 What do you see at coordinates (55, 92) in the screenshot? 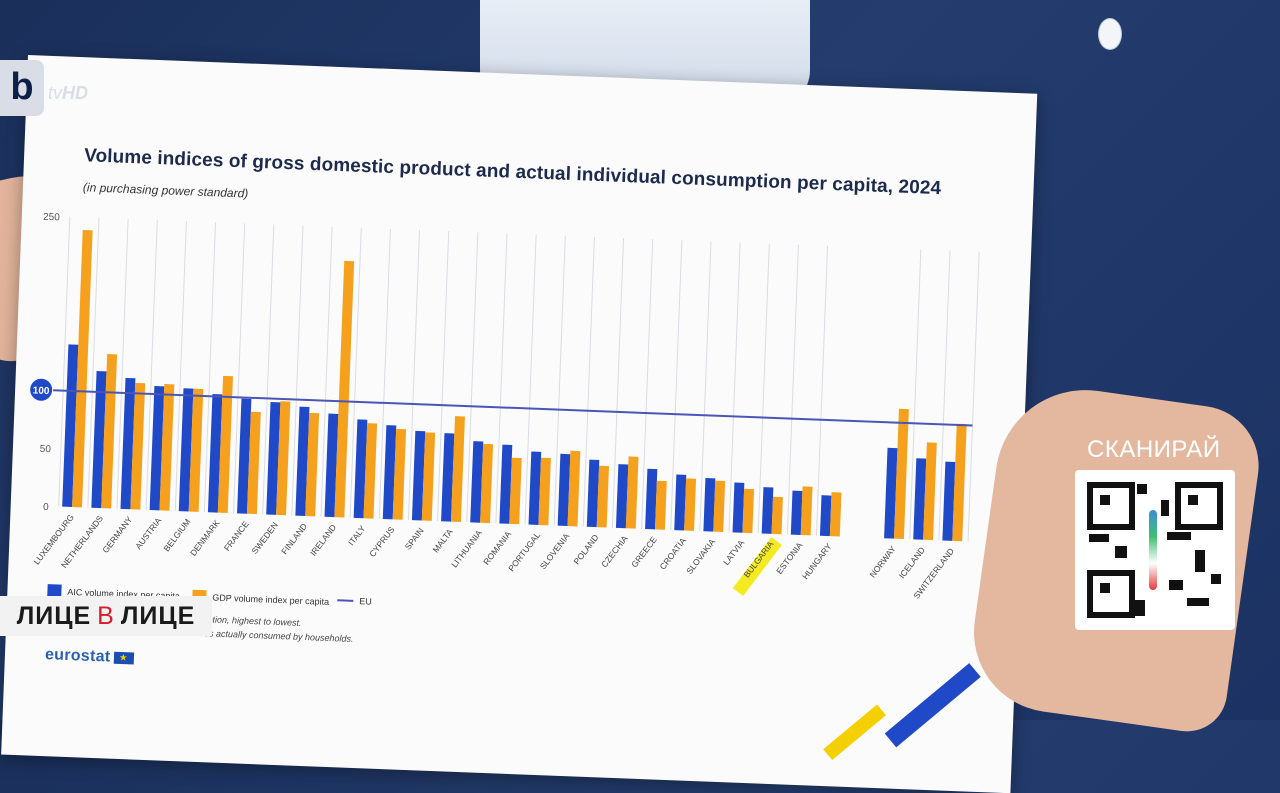
I see `channel-logo-tv: tv` at bounding box center [55, 92].